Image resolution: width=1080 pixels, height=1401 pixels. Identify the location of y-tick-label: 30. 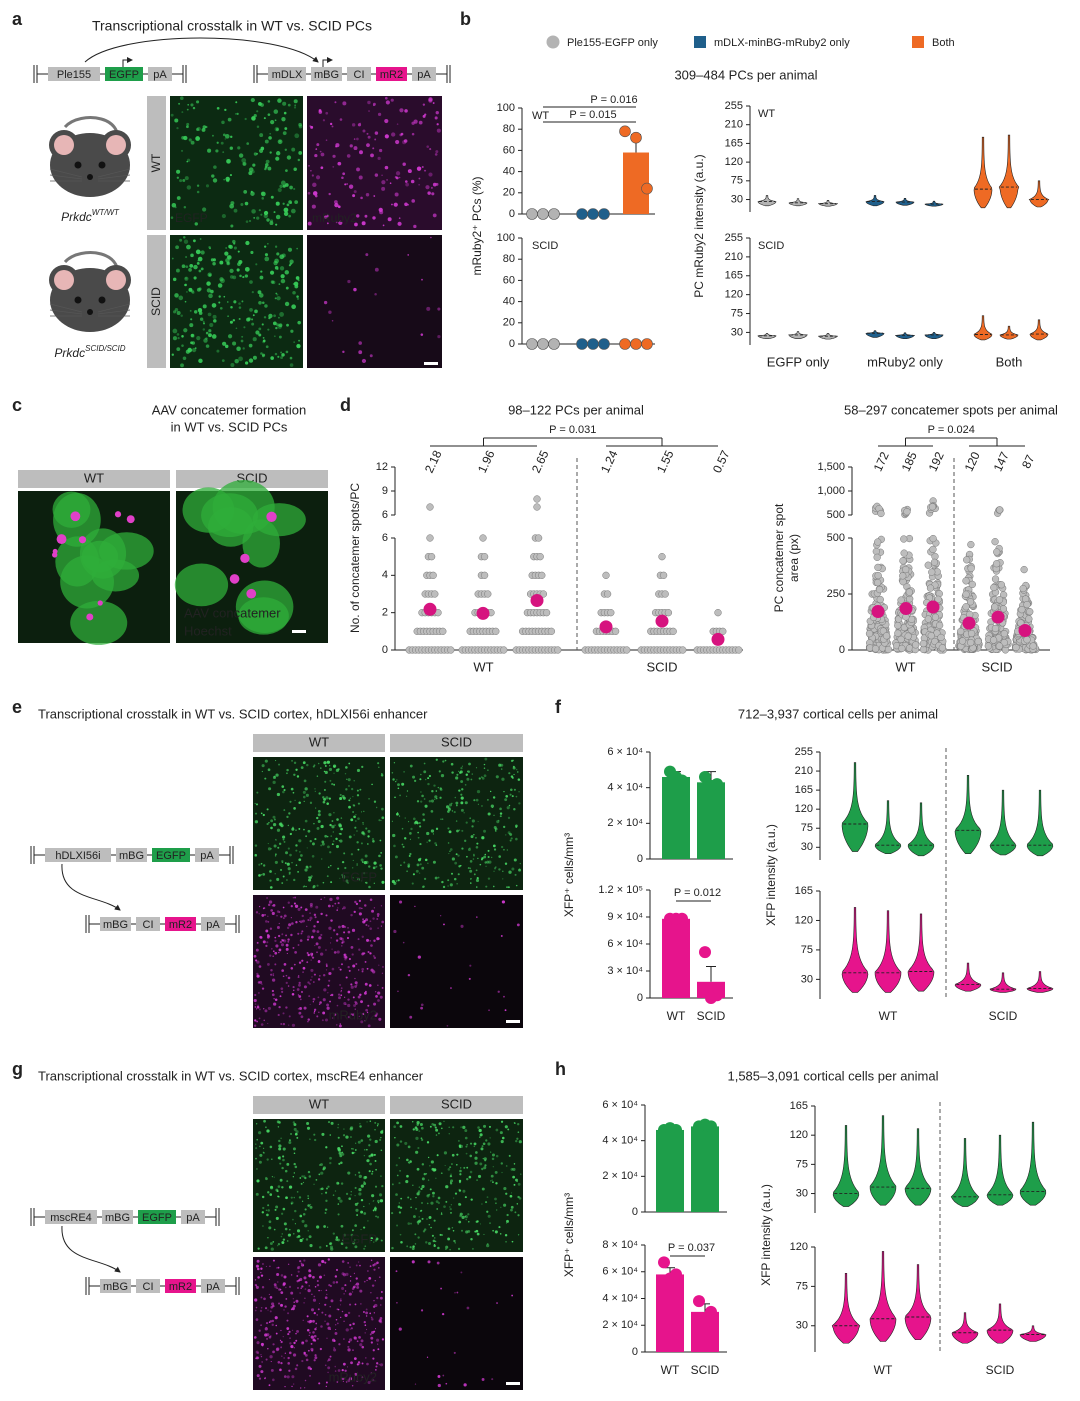
(802, 1193).